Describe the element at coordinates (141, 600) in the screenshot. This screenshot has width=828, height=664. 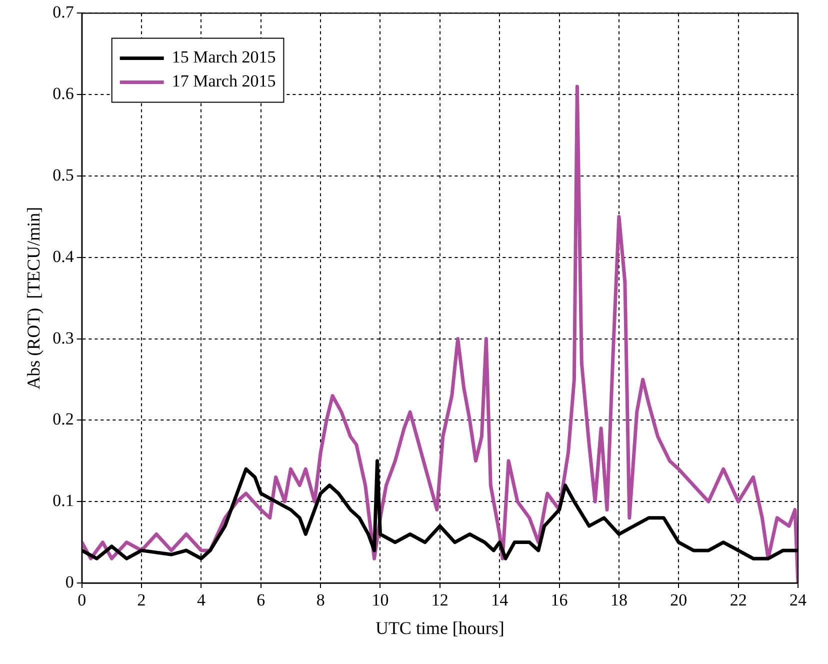
I see `x-tick-label: 2` at that location.